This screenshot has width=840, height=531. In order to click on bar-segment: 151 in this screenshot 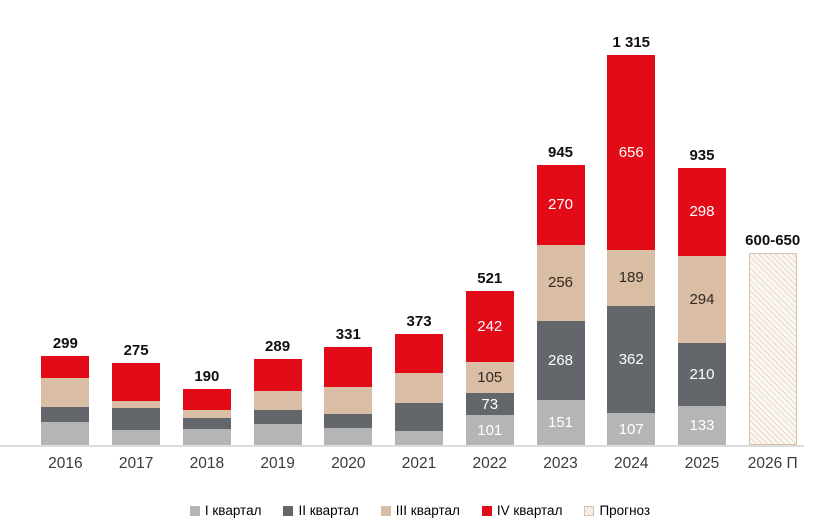, I will do `click(560, 422)`.